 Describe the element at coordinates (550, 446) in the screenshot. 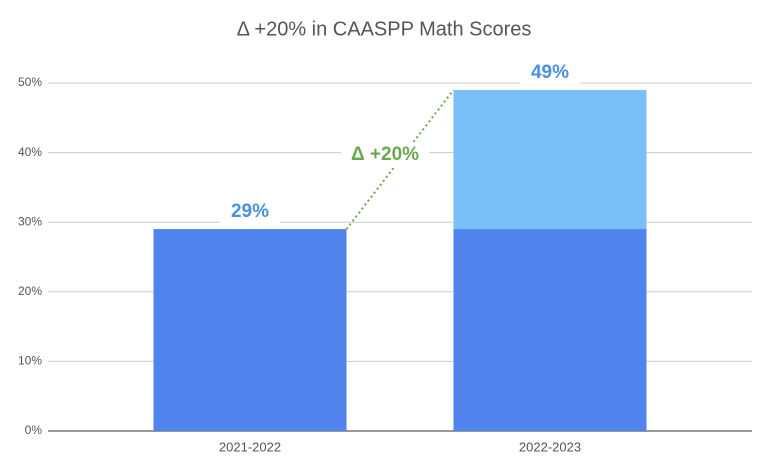

I see `x-tick-label: 2022-2023` at that location.